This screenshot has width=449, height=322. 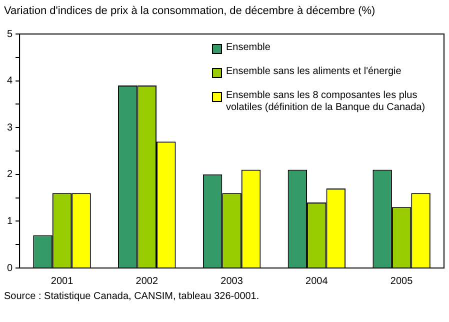 I want to click on source-note: Source : Statistique Canada, CANSIM, tableau 326-0001., so click(x=132, y=296).